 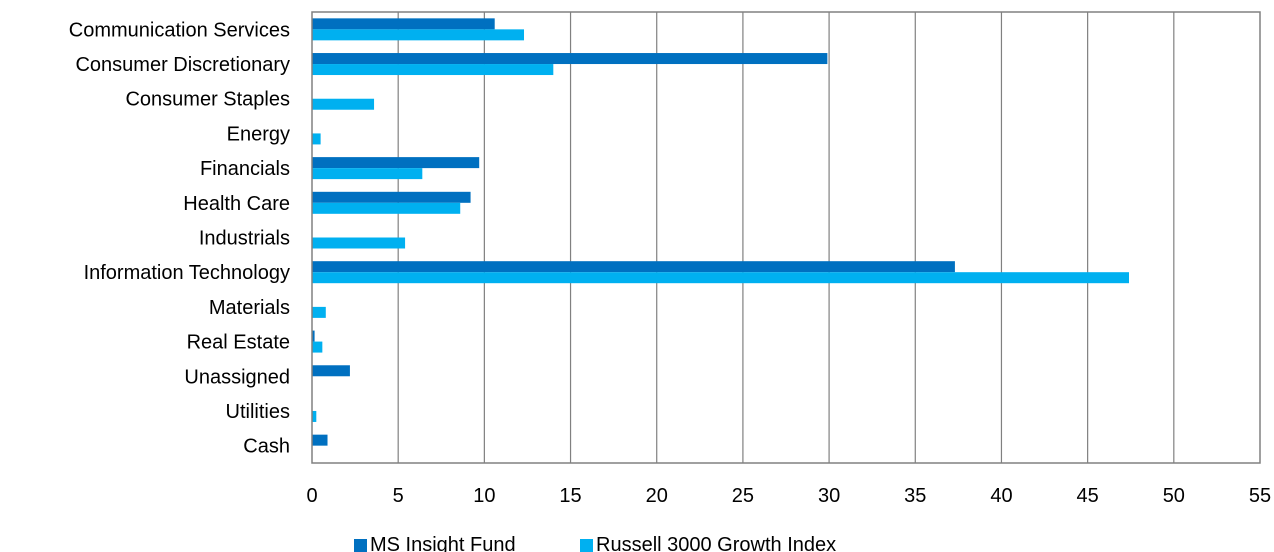 What do you see at coordinates (331, 371) in the screenshot?
I see `bar-ms-insight-fund-unassigned` at bounding box center [331, 371].